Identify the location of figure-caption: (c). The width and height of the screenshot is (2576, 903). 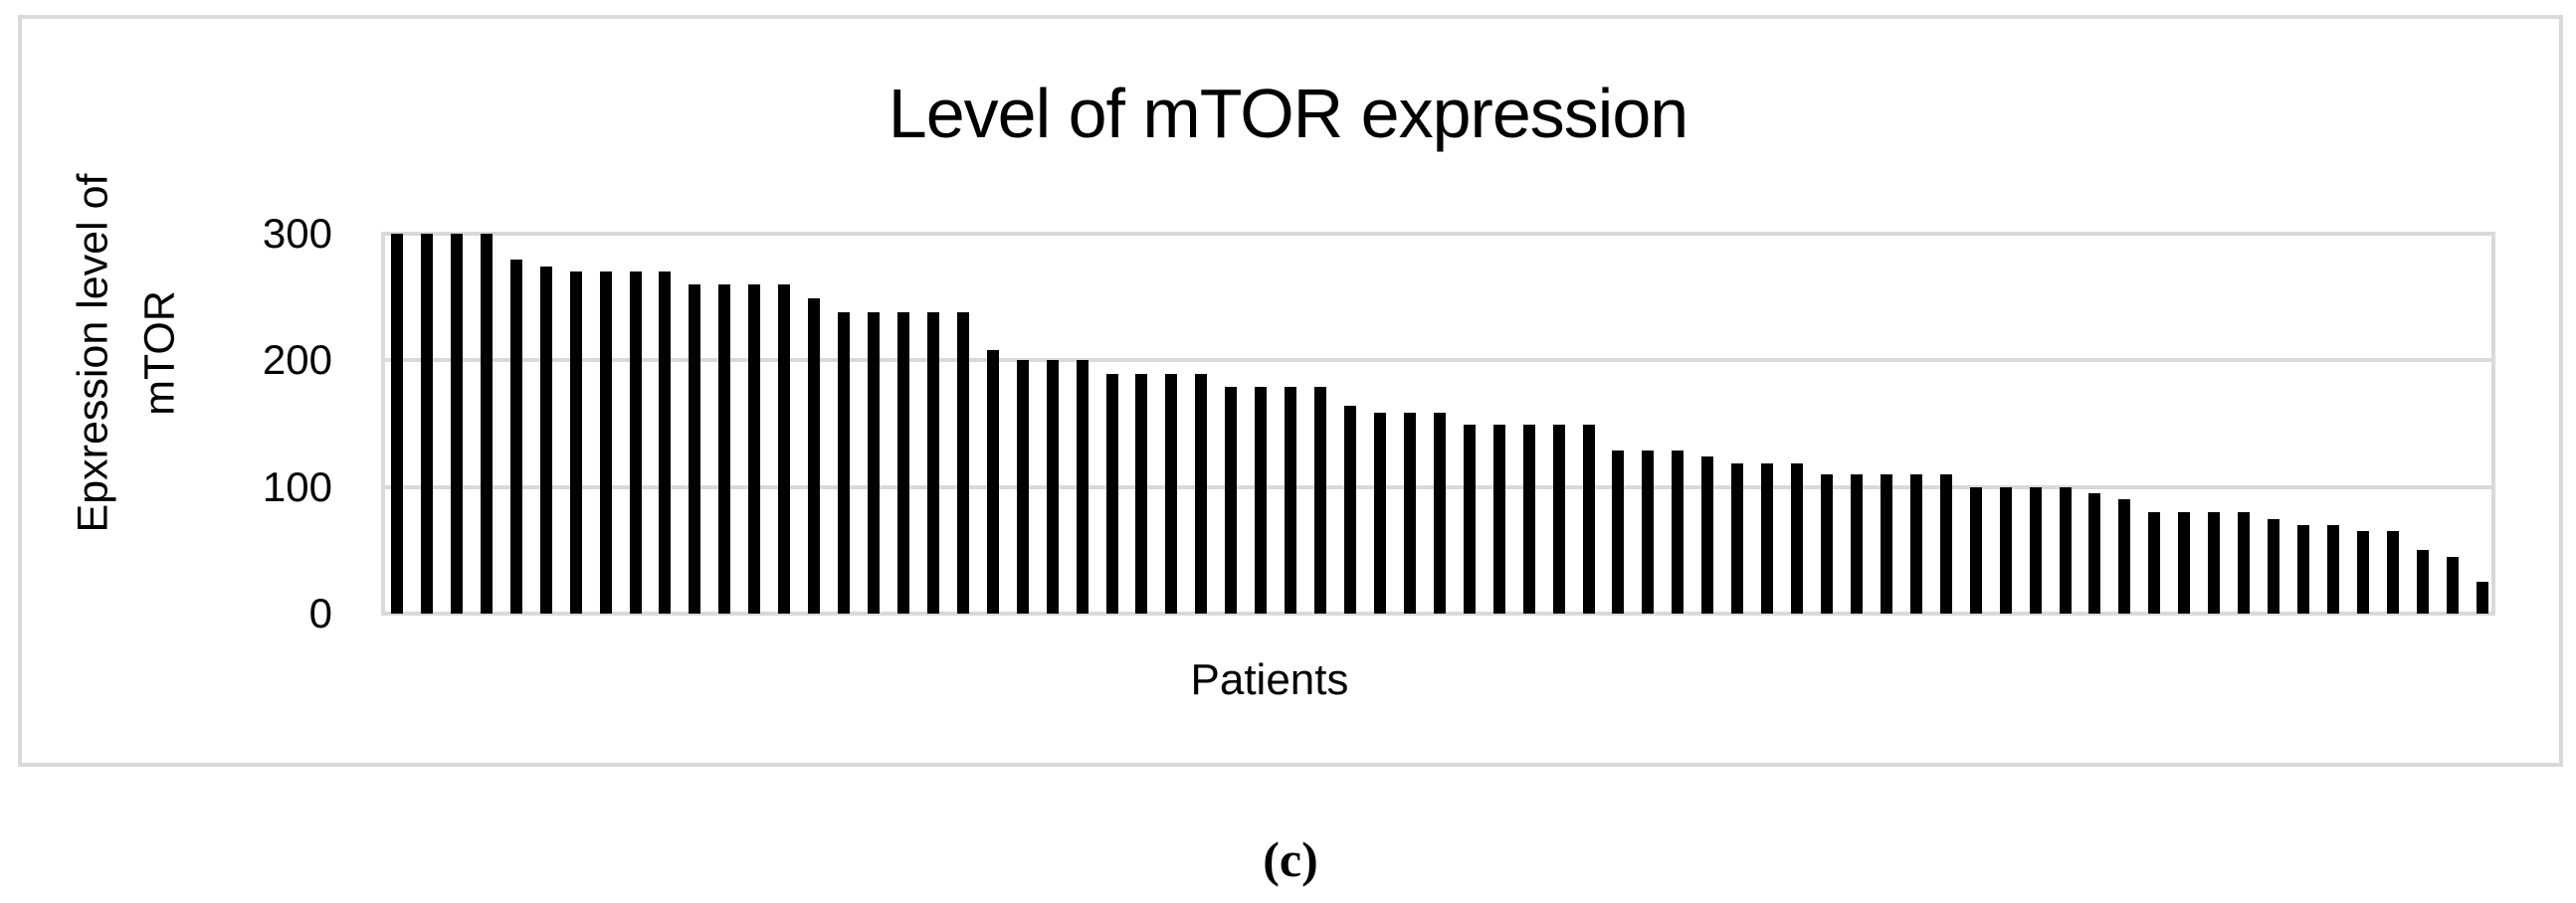
(1290, 859).